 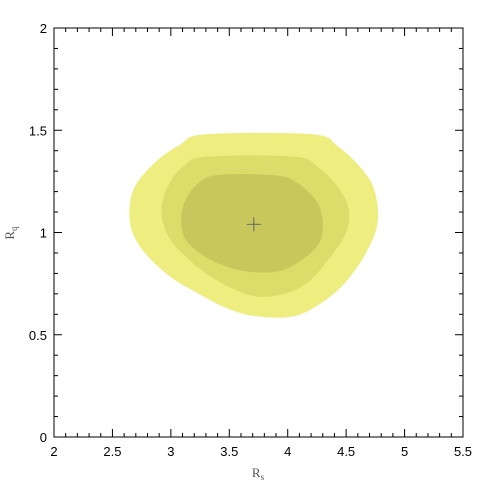 What do you see at coordinates (287, 451) in the screenshot?
I see `x-tick-label: 4` at bounding box center [287, 451].